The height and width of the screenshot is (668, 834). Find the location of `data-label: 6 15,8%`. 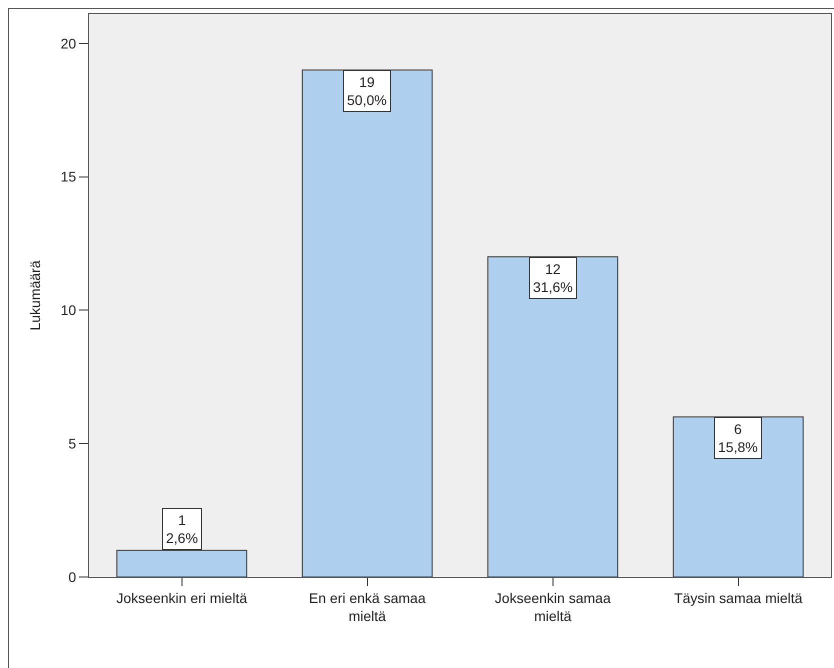

data-label: 6 15,8% is located at coordinates (738, 438).